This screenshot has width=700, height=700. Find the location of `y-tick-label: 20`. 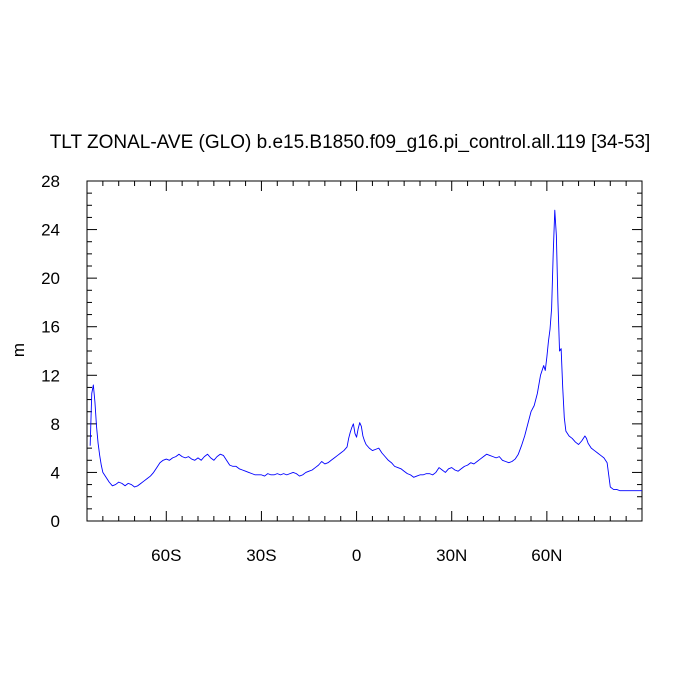

y-tick-label: 20 is located at coordinates (50, 278).